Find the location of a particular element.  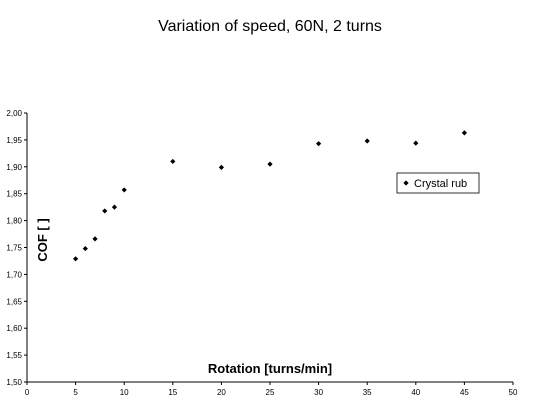

x-tick-label: 35 is located at coordinates (367, 392).